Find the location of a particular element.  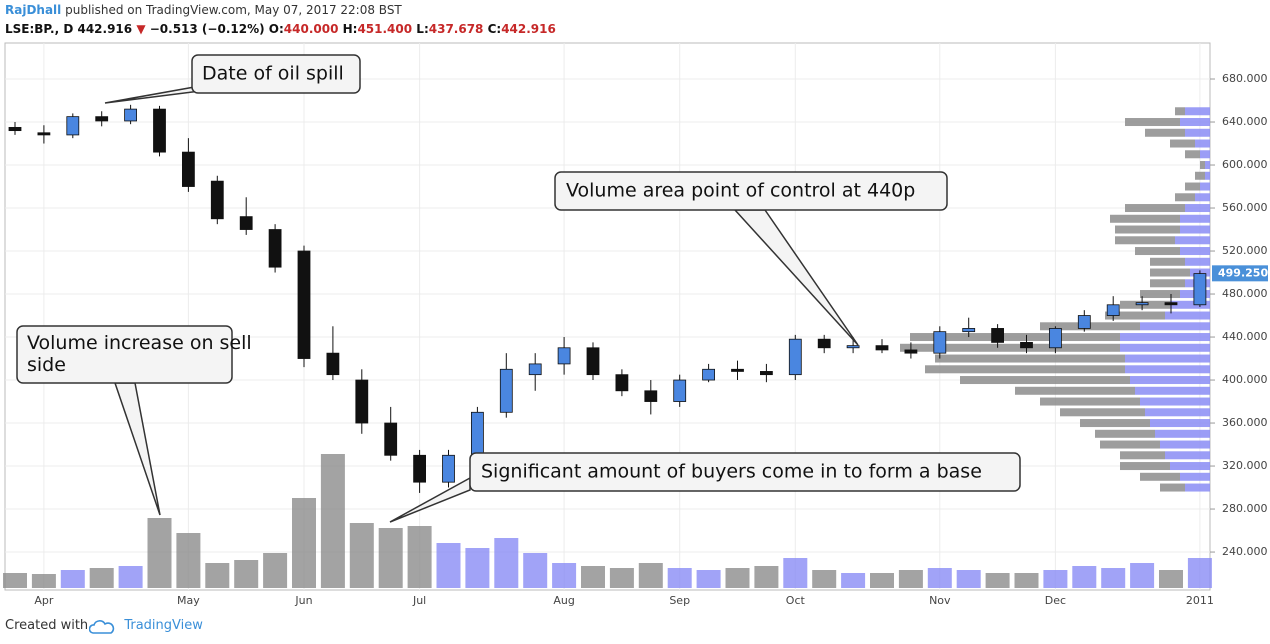

c-label: C: is located at coordinates (494, 29).